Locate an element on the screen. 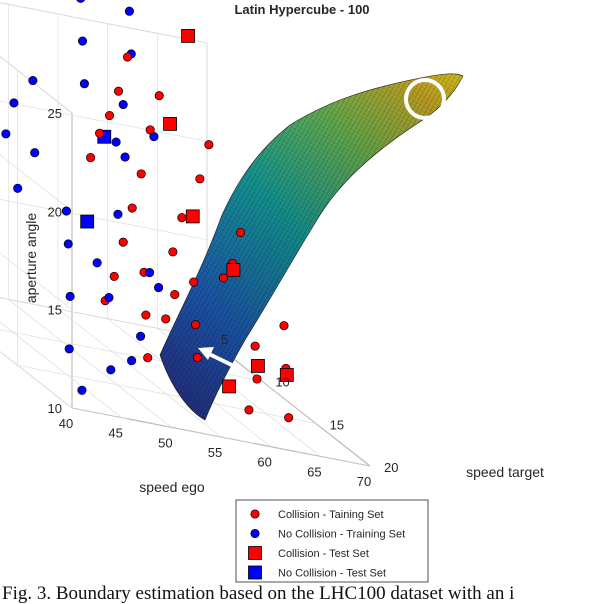  y-tick-label: 5 is located at coordinates (224, 339).